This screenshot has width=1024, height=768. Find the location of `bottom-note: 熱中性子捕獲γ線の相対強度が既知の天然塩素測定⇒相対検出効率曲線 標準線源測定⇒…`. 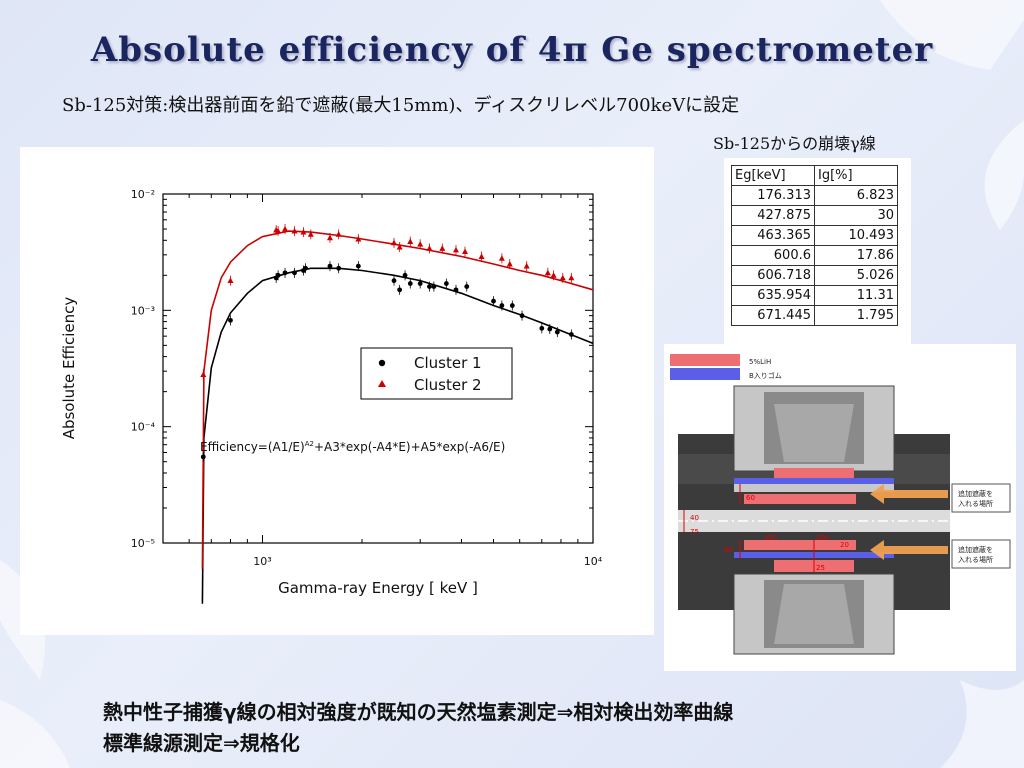

bottom-note: 熱中性子捕獲γ線の相対強度が既知の天然塩素測定⇒相対検出効率曲線 標準線源測定⇒… is located at coordinates (418, 728).